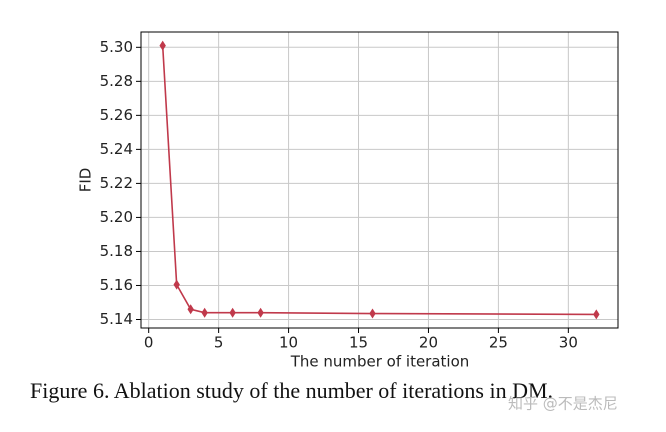  Describe the element at coordinates (149, 343) in the screenshot. I see `x-tick-label: 0` at that location.